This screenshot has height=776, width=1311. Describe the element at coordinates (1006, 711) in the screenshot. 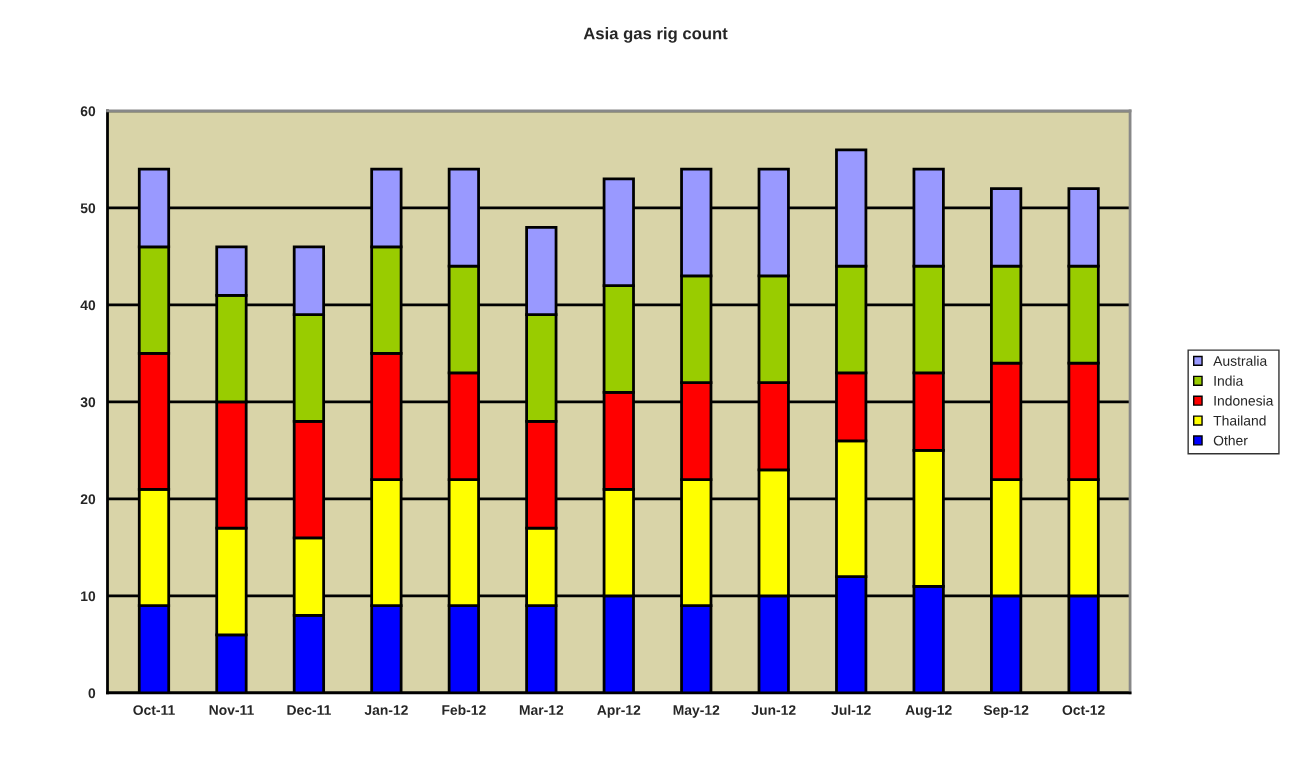

I see `x-tick-label: Sep-12` at that location.